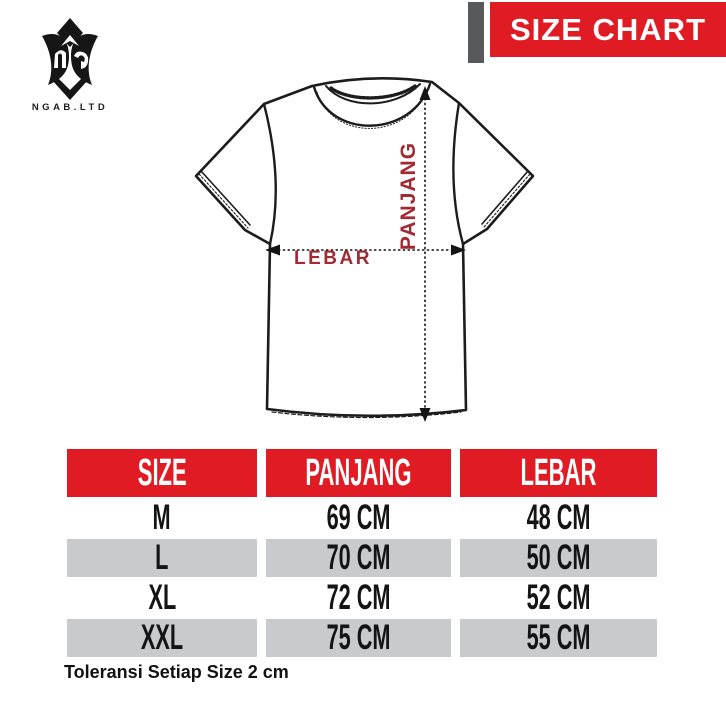 The height and width of the screenshot is (726, 726). I want to click on cell-panjang: 69 CM, so click(358, 518).